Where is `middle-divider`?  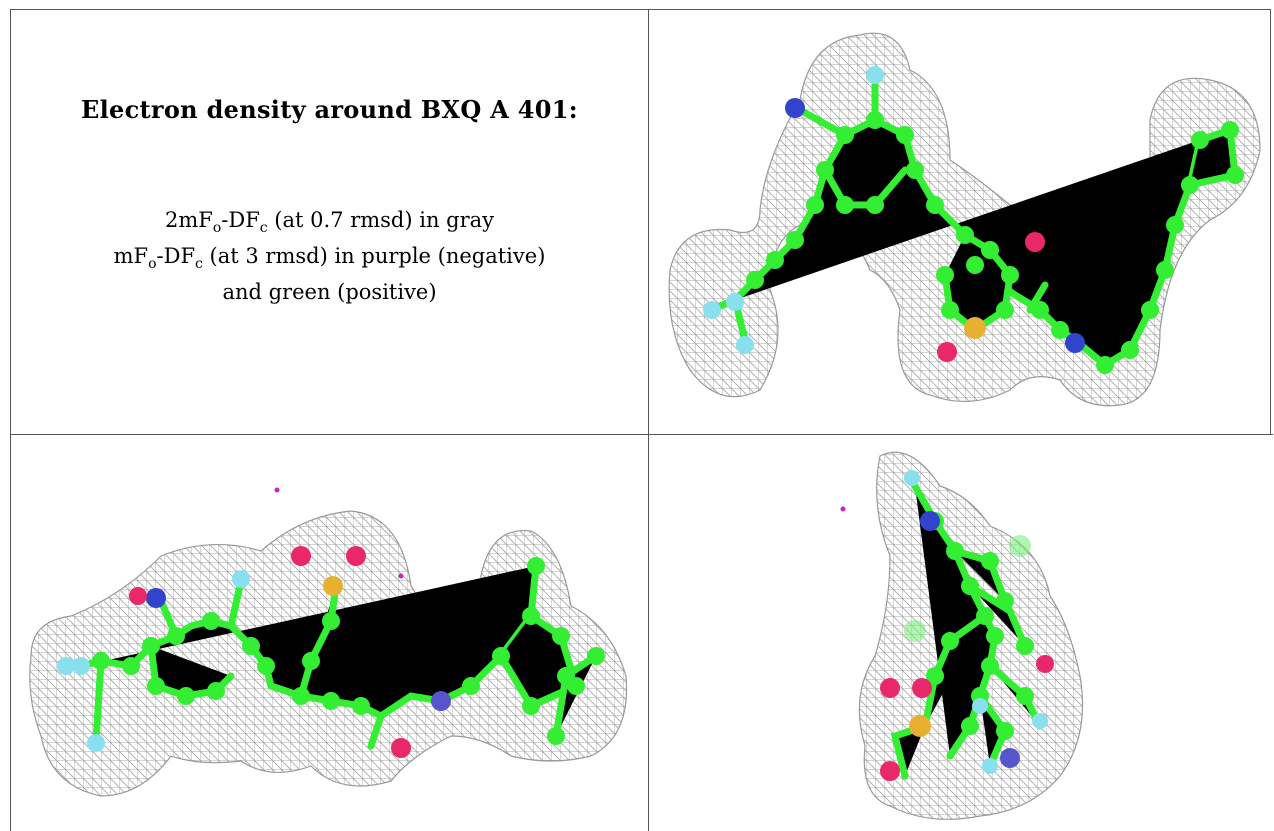 middle-divider is located at coordinates (642, 434).